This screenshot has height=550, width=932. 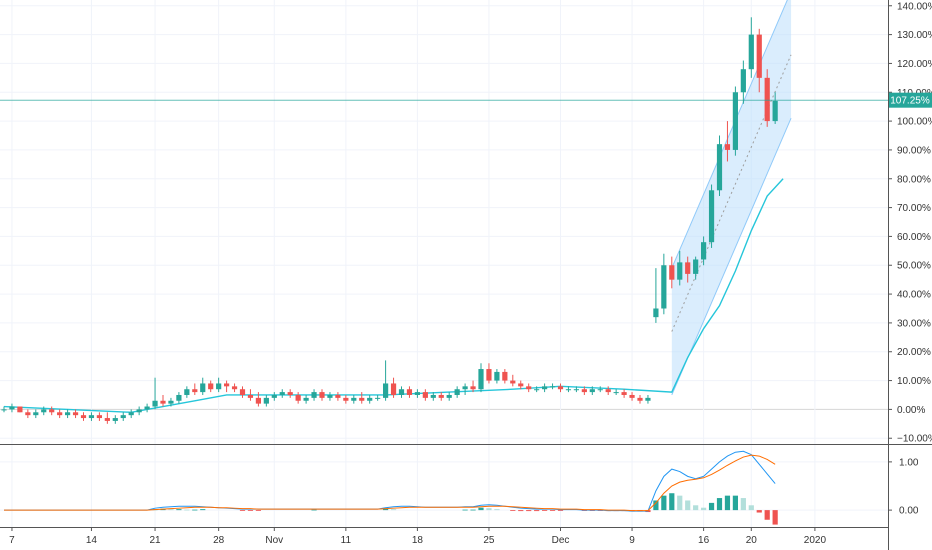 What do you see at coordinates (391, 487) in the screenshot?
I see `macd-pane` at bounding box center [391, 487].